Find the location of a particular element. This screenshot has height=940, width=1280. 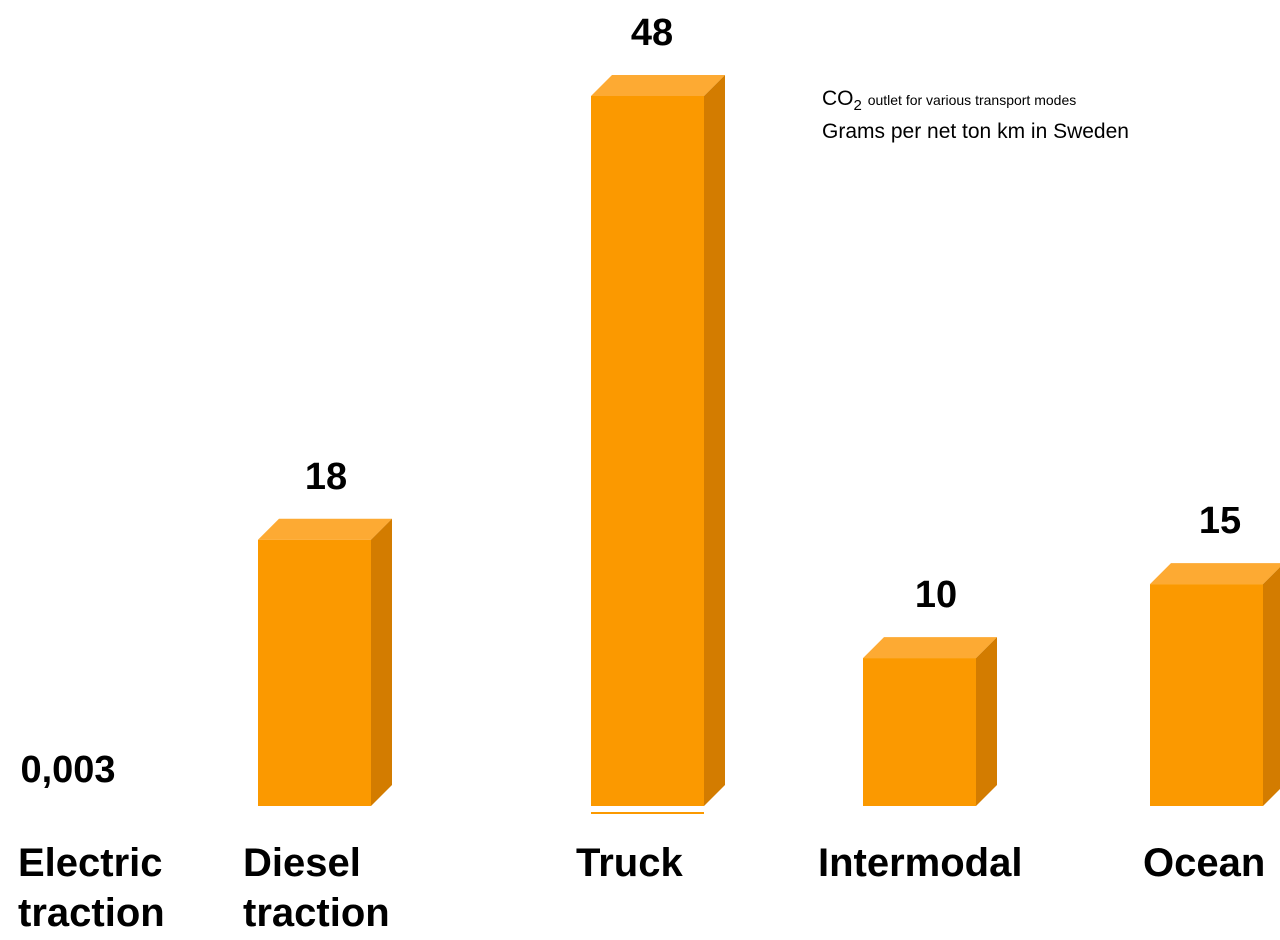

category-label-3-0: Intermodal is located at coordinates (920, 863).